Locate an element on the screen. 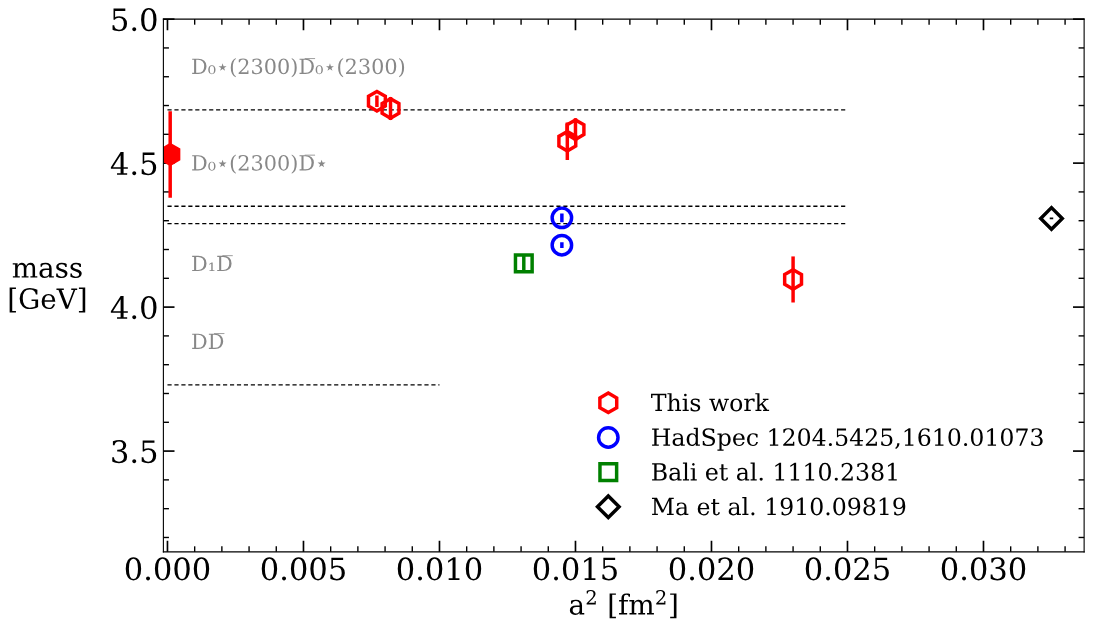 This screenshot has height=638, width=1104. x-tick-label: 0.015 is located at coordinates (575, 569).